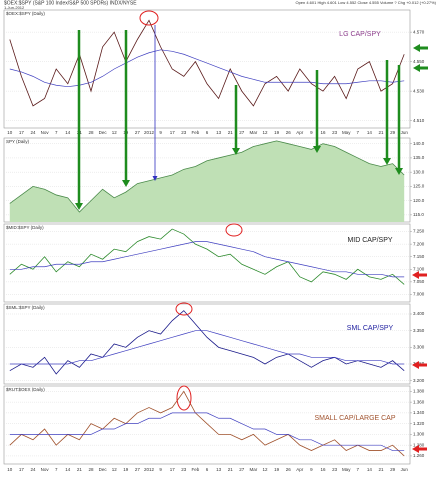 The height and width of the screenshot is (480, 440). Describe the element at coordinates (126, 469) in the screenshot. I see `x-tick-label: 19` at that location.